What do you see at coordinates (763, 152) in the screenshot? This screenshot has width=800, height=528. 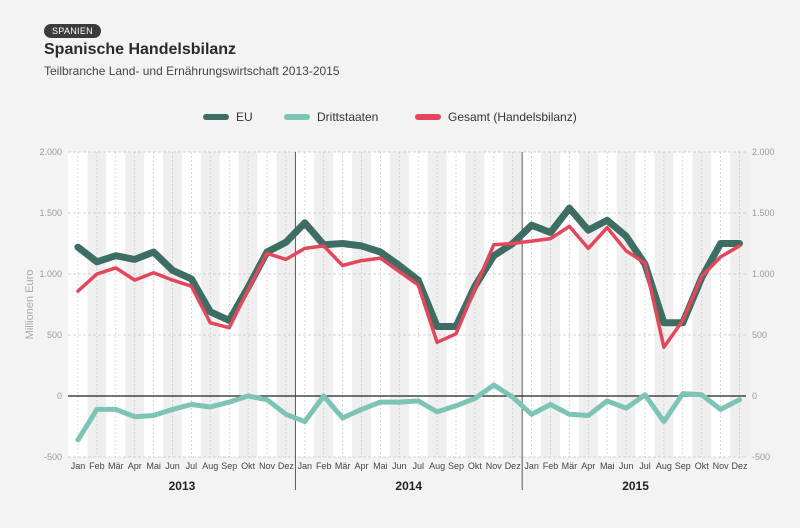 I see `y-tick-label-right: 2.000` at bounding box center [763, 152].